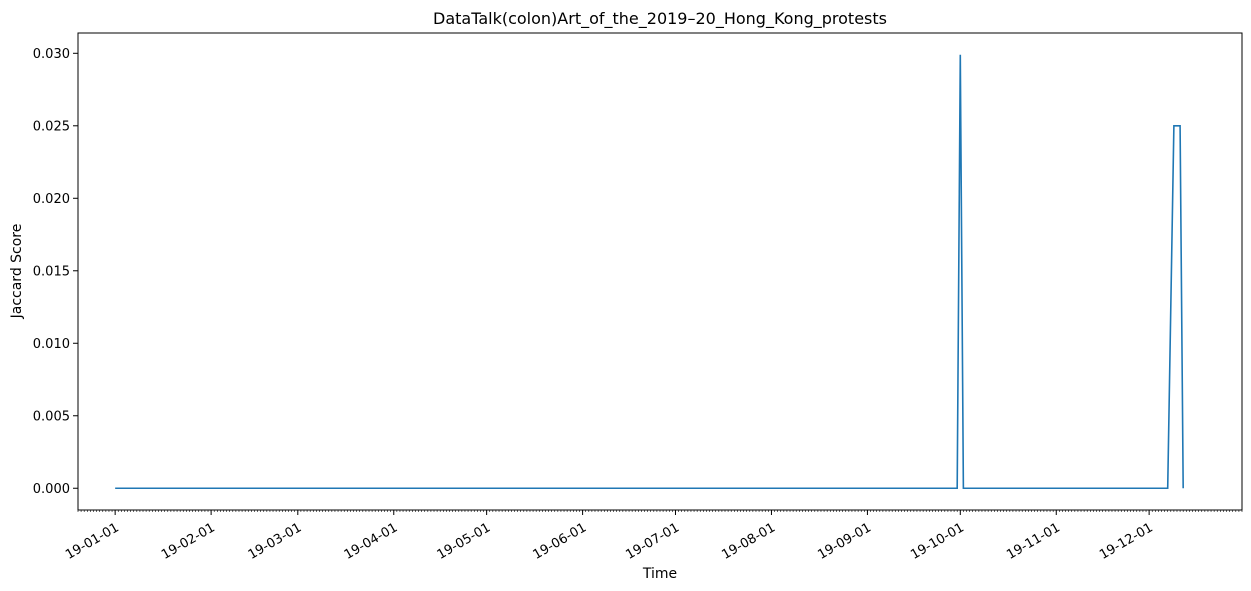 The image size is (1251, 591). I want to click on x-tick-label: 19-10-01, so click(937, 541).